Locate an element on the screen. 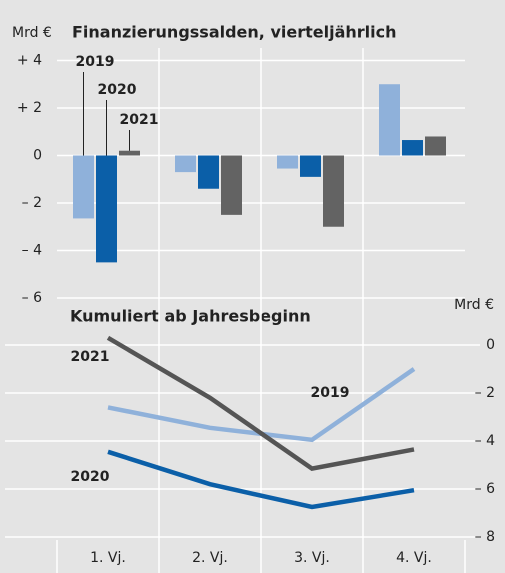 The height and width of the screenshot is (573, 505). x-tick-label: 1. Vj. is located at coordinates (108, 558).